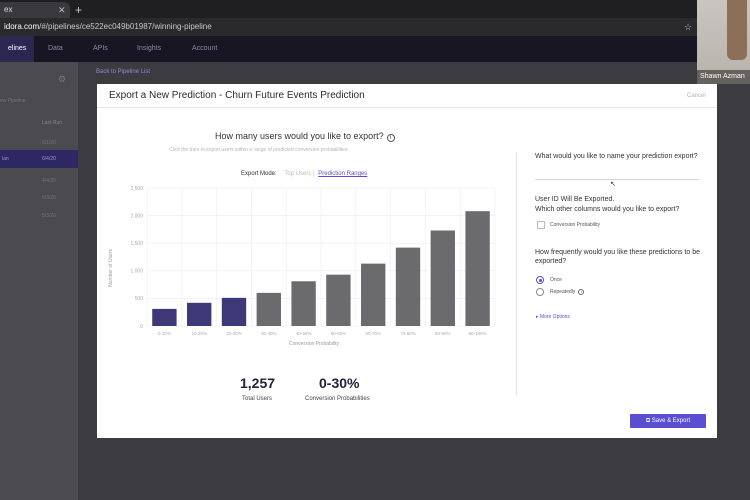  Describe the element at coordinates (234, 333) in the screenshot. I see `x-tick-label: 20-30%` at that location.